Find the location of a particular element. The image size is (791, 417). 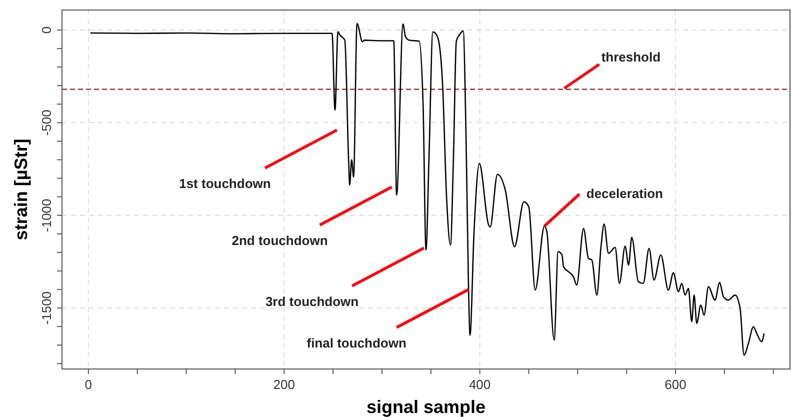

annotation: 1st touchdown is located at coordinates (225, 184).